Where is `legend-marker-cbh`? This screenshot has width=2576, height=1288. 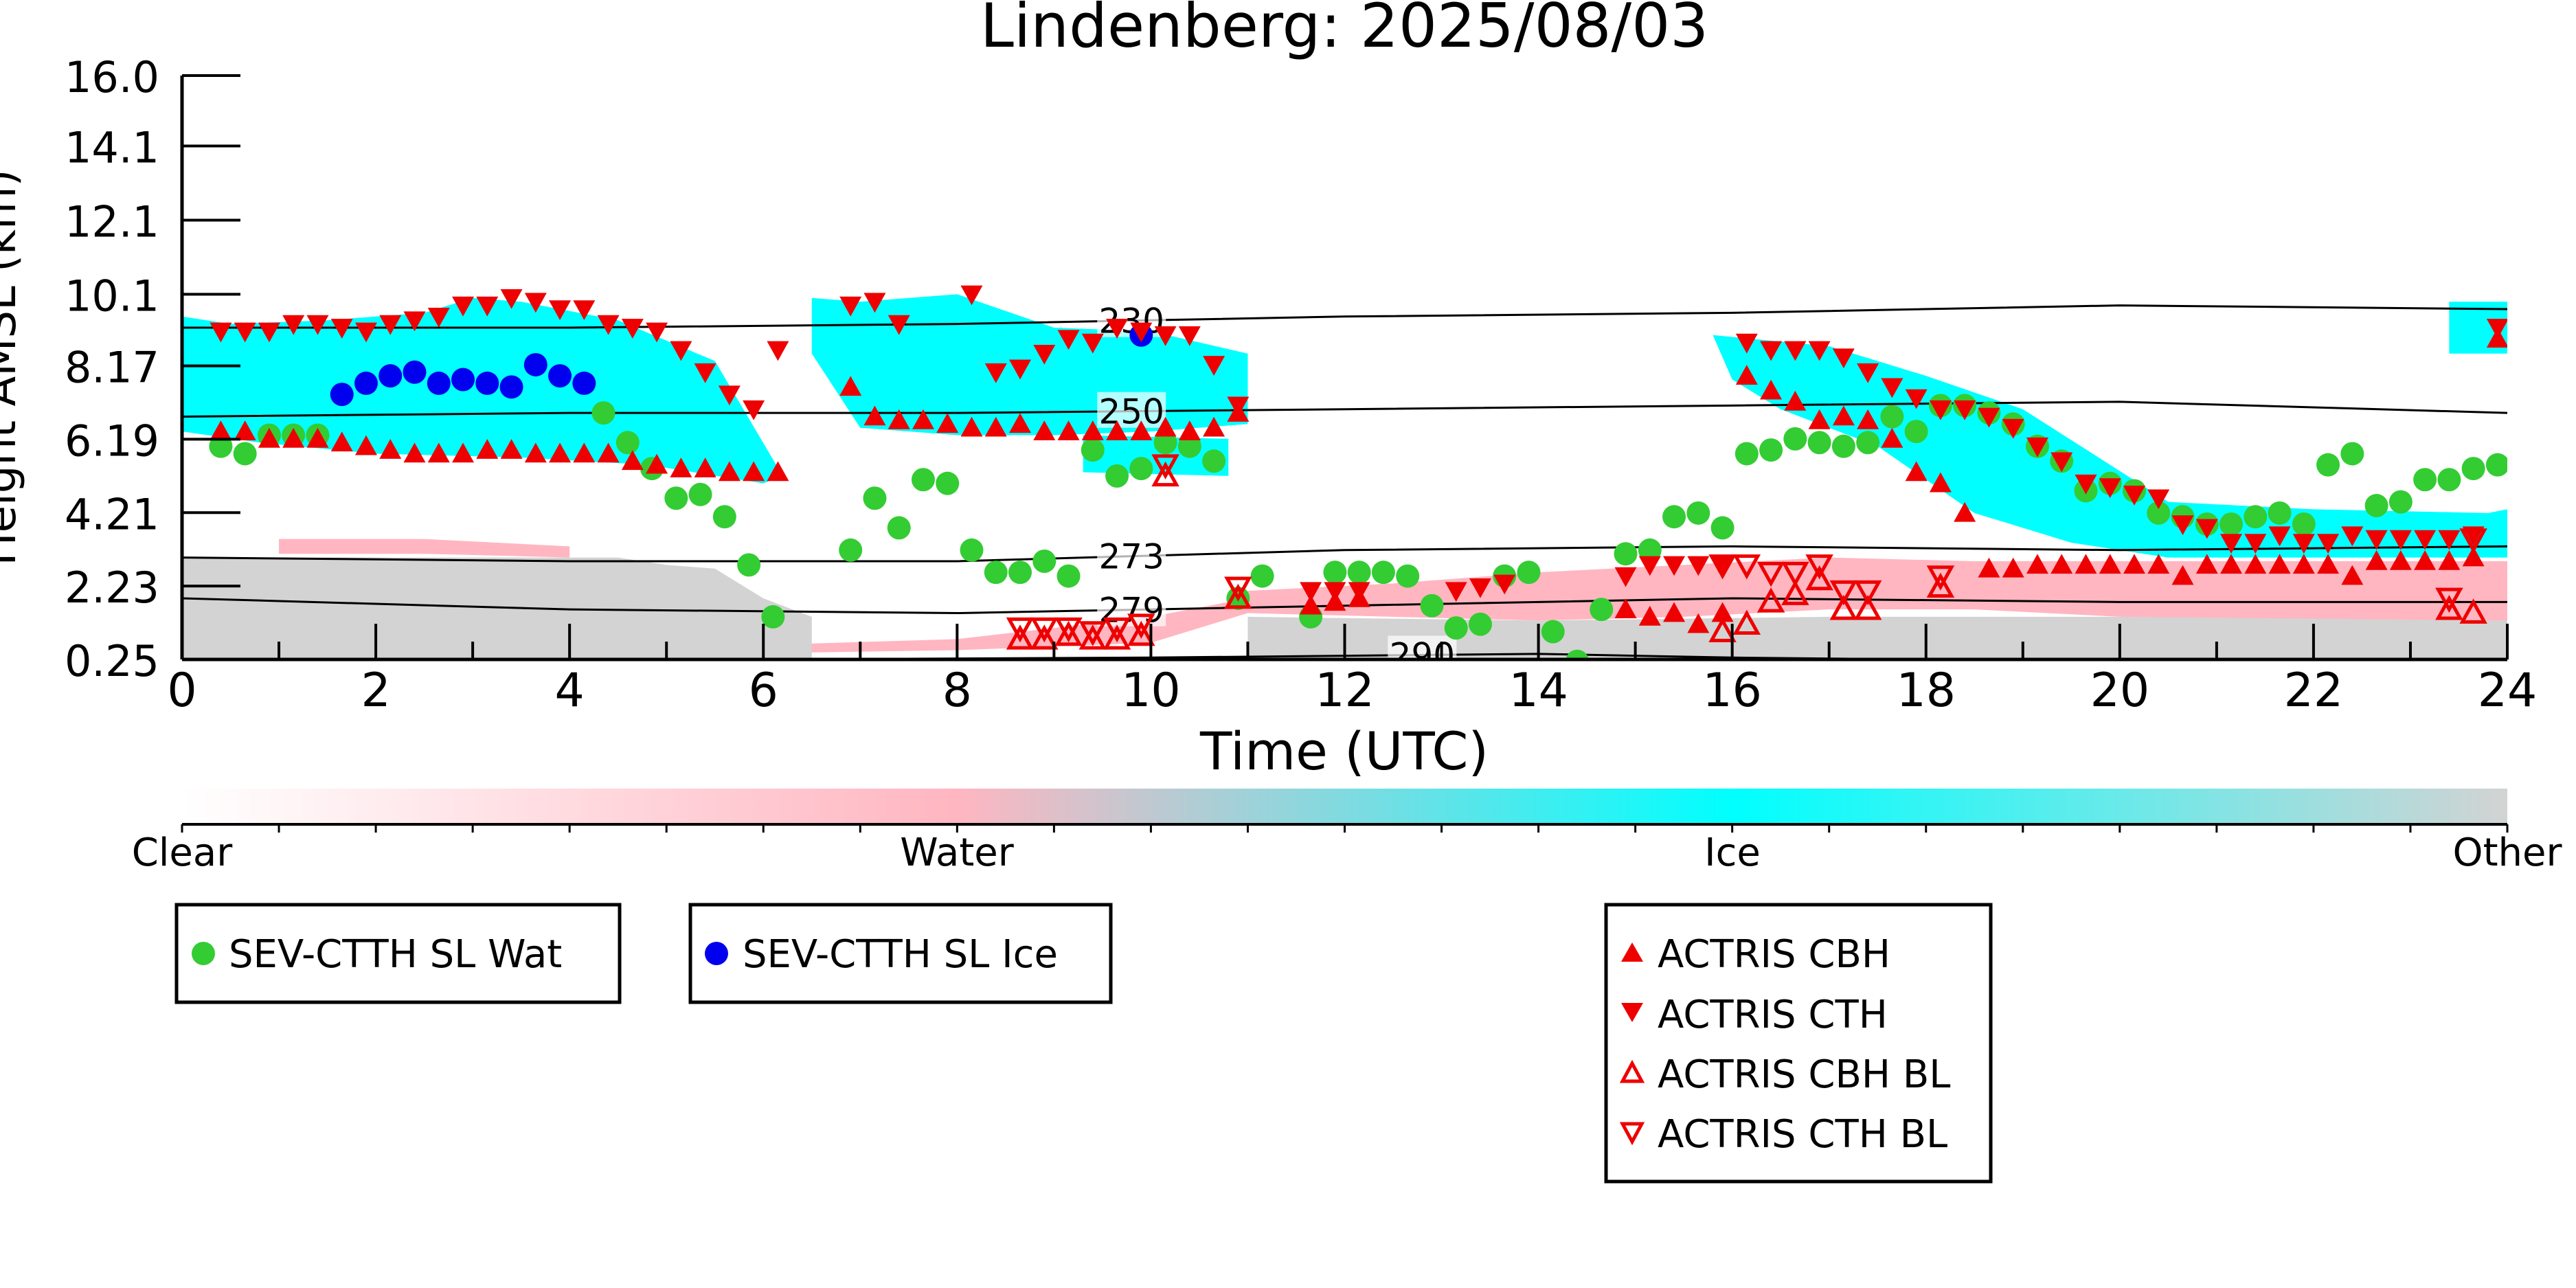
legend-marker-cbh is located at coordinates (1632, 952).